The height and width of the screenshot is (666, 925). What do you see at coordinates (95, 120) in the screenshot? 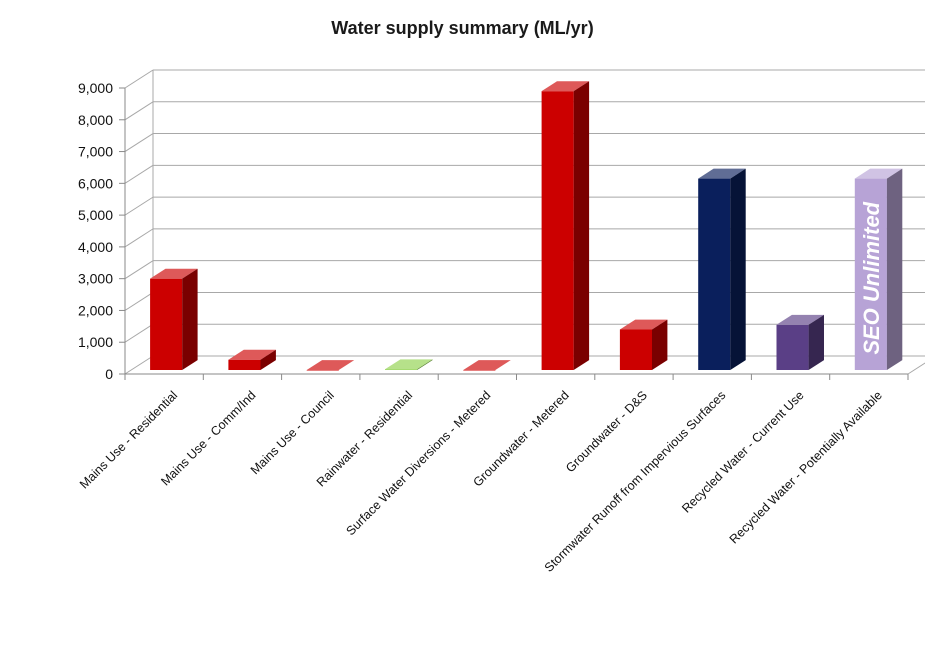
I see `y-tick-label: 8,000` at bounding box center [95, 120].